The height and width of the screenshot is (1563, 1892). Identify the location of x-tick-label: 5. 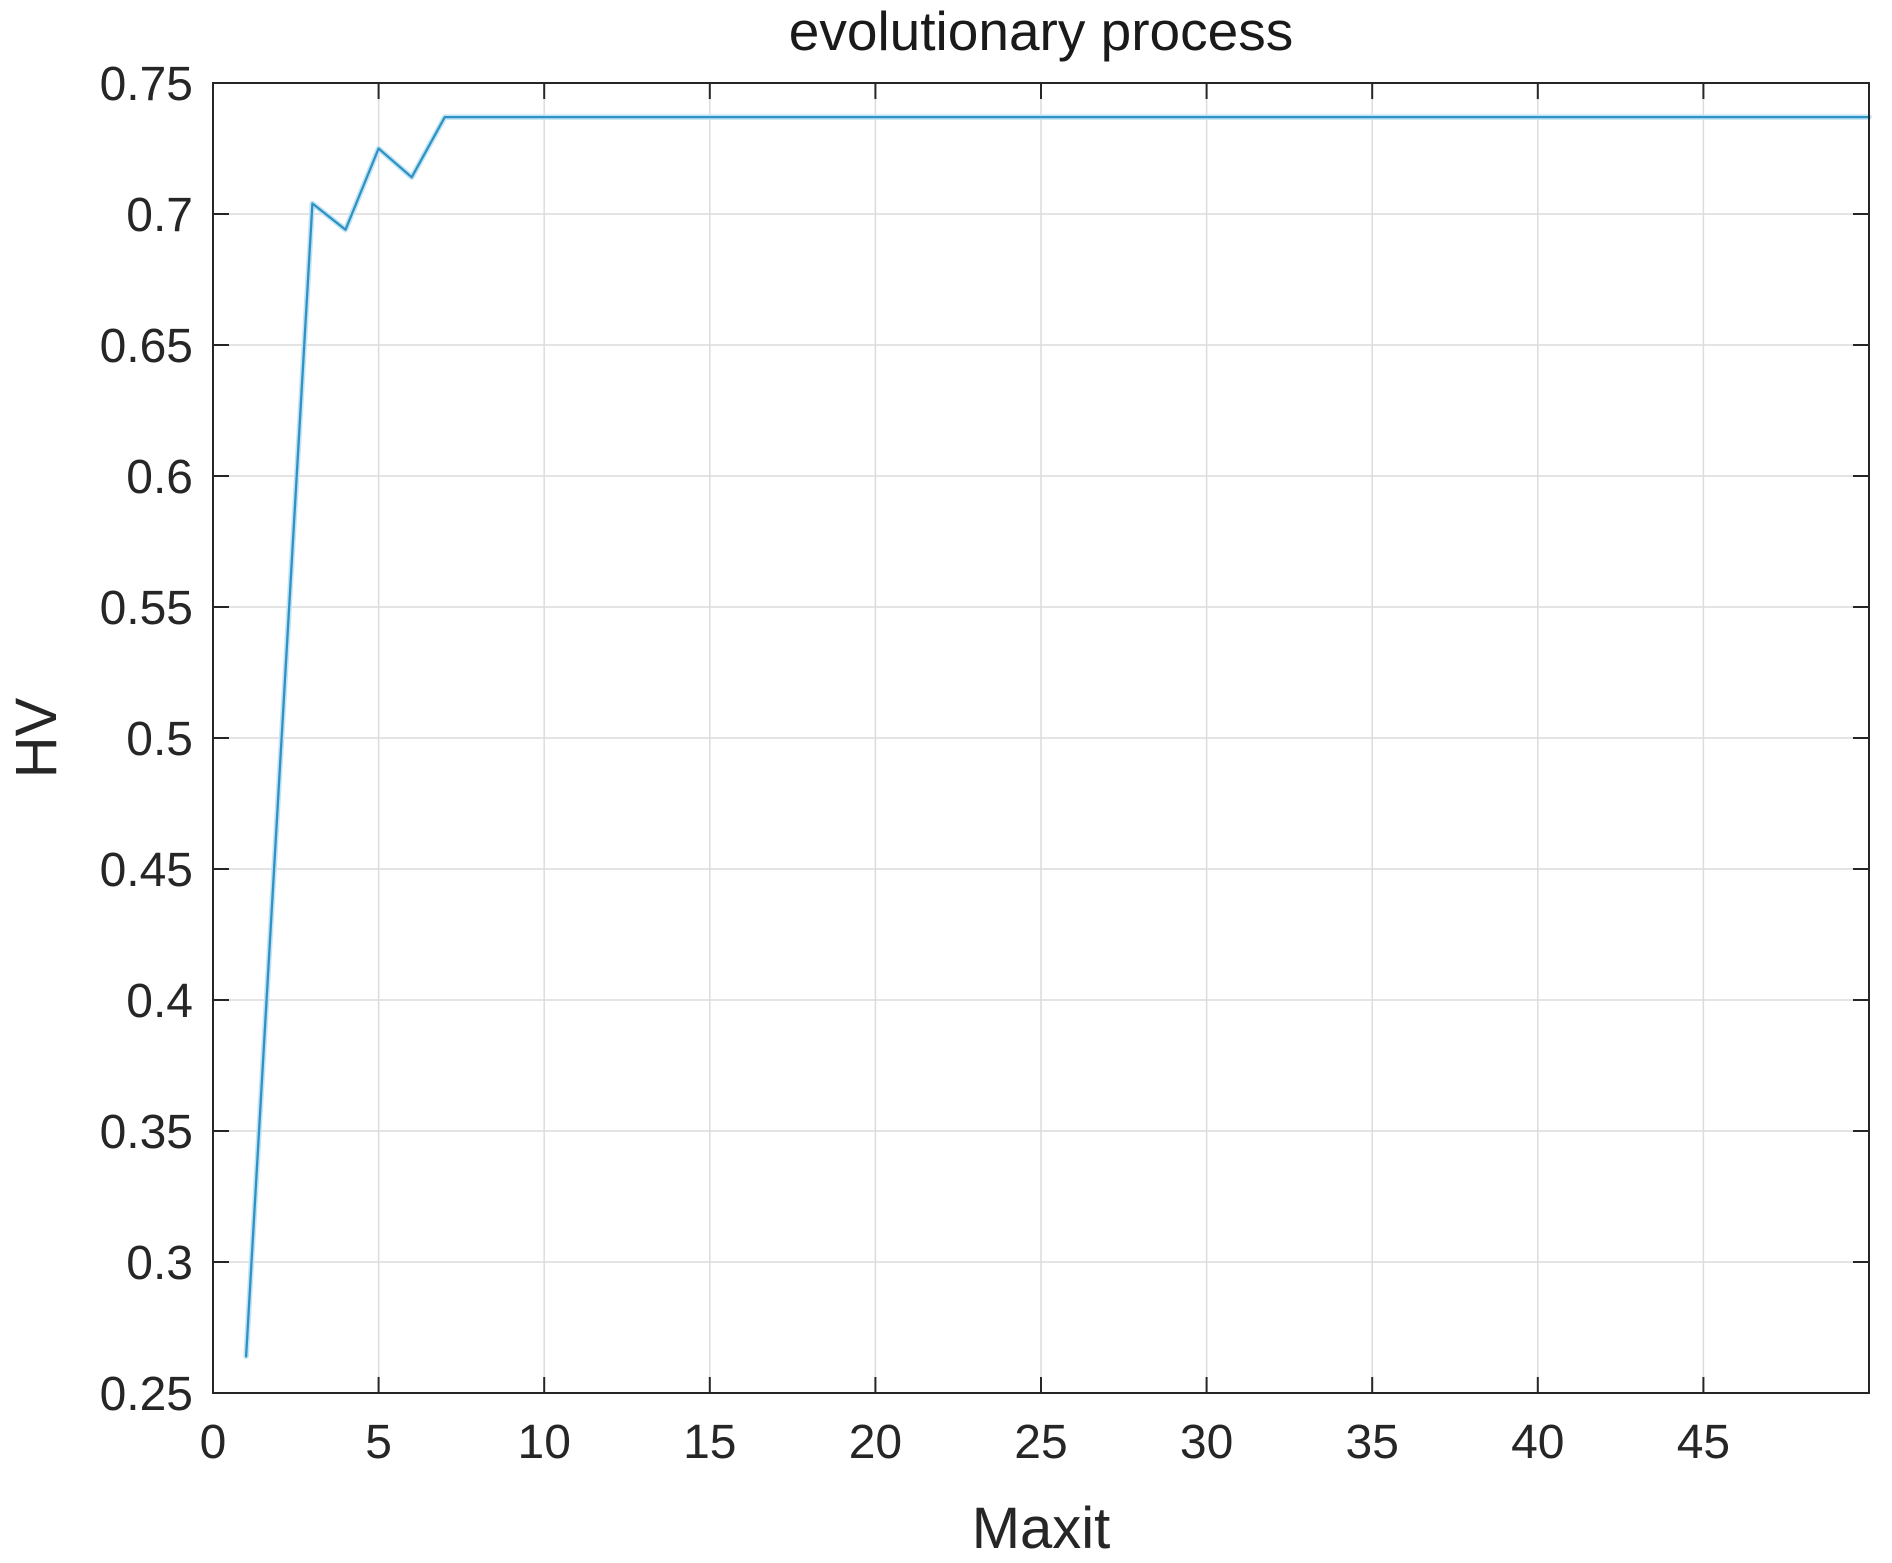
(378, 1442).